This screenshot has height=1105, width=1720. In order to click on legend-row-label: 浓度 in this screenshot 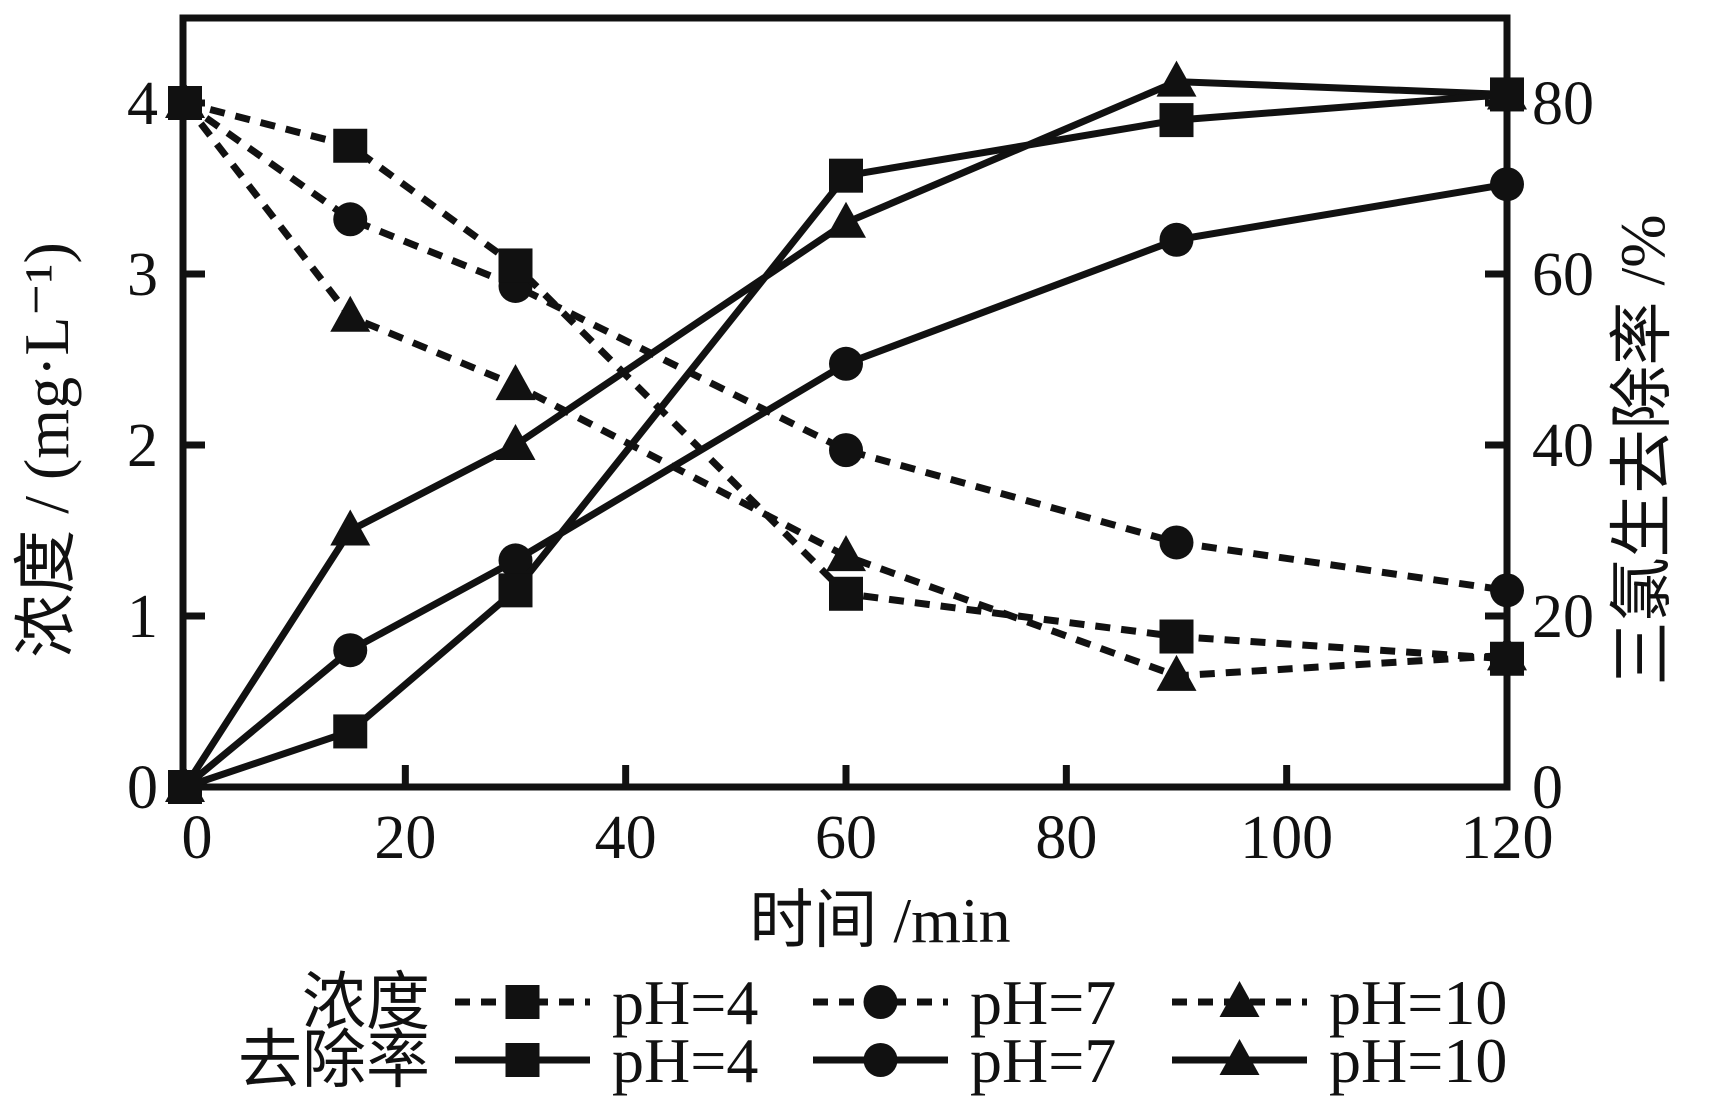, I will do `click(366, 1002)`.